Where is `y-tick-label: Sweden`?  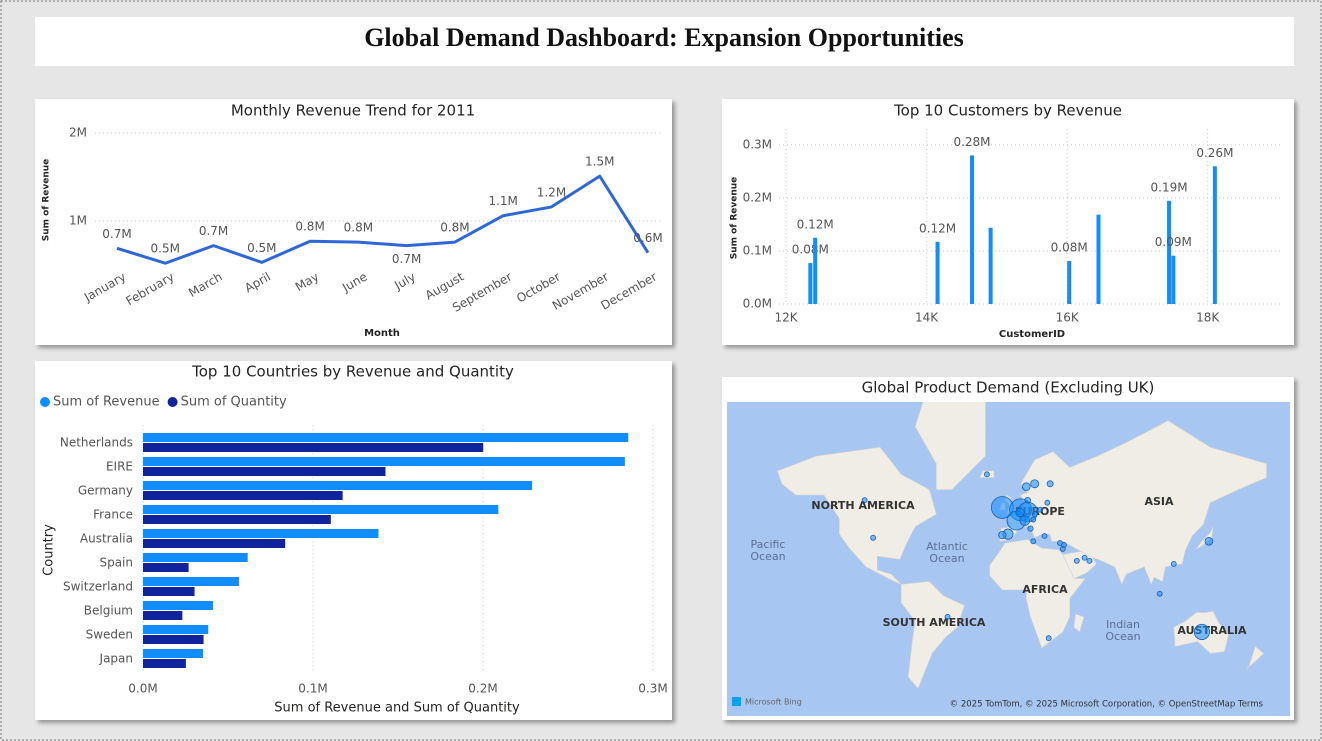
y-tick-label: Sweden is located at coordinates (109, 635).